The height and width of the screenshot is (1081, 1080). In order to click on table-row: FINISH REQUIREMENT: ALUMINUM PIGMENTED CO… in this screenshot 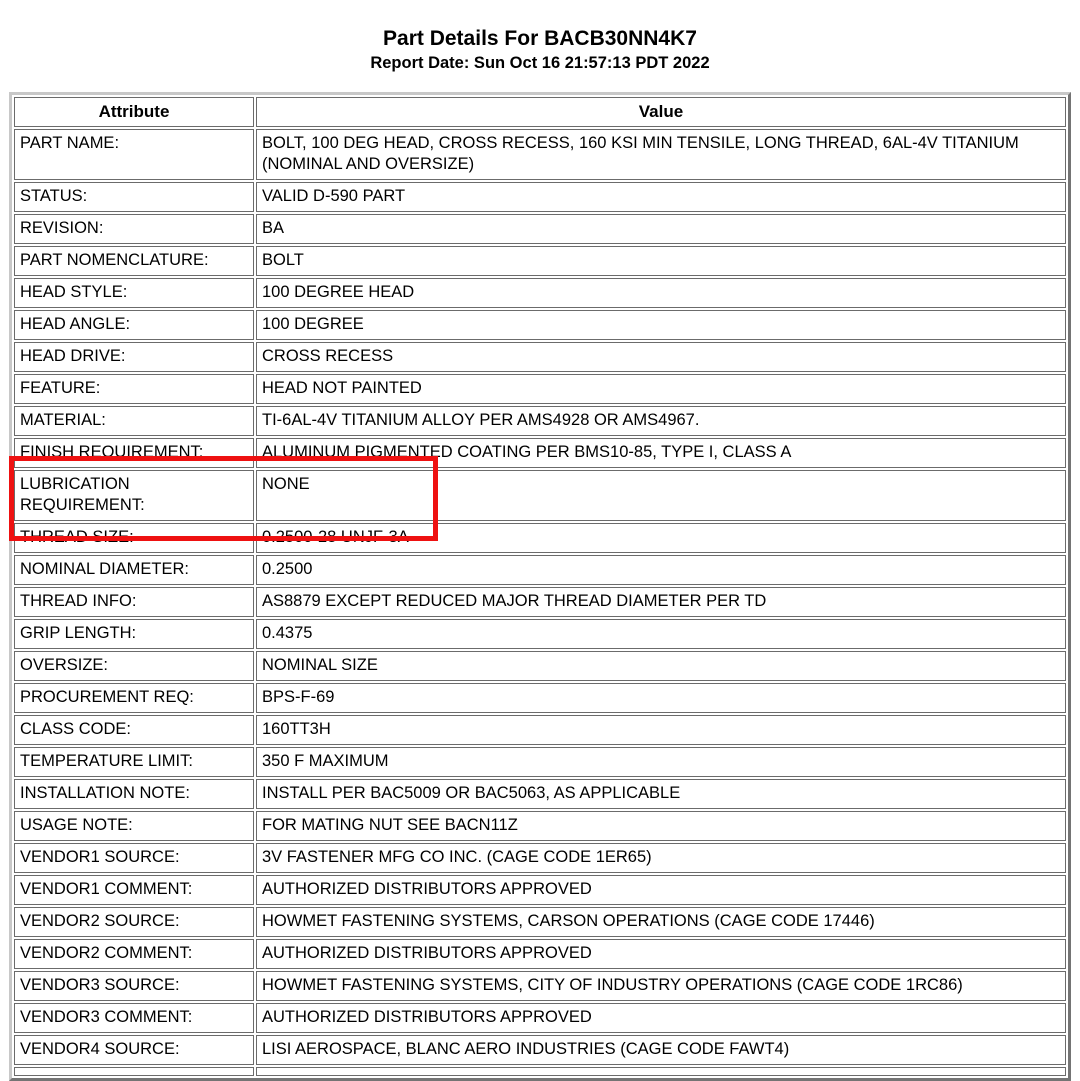, I will do `click(540, 453)`.